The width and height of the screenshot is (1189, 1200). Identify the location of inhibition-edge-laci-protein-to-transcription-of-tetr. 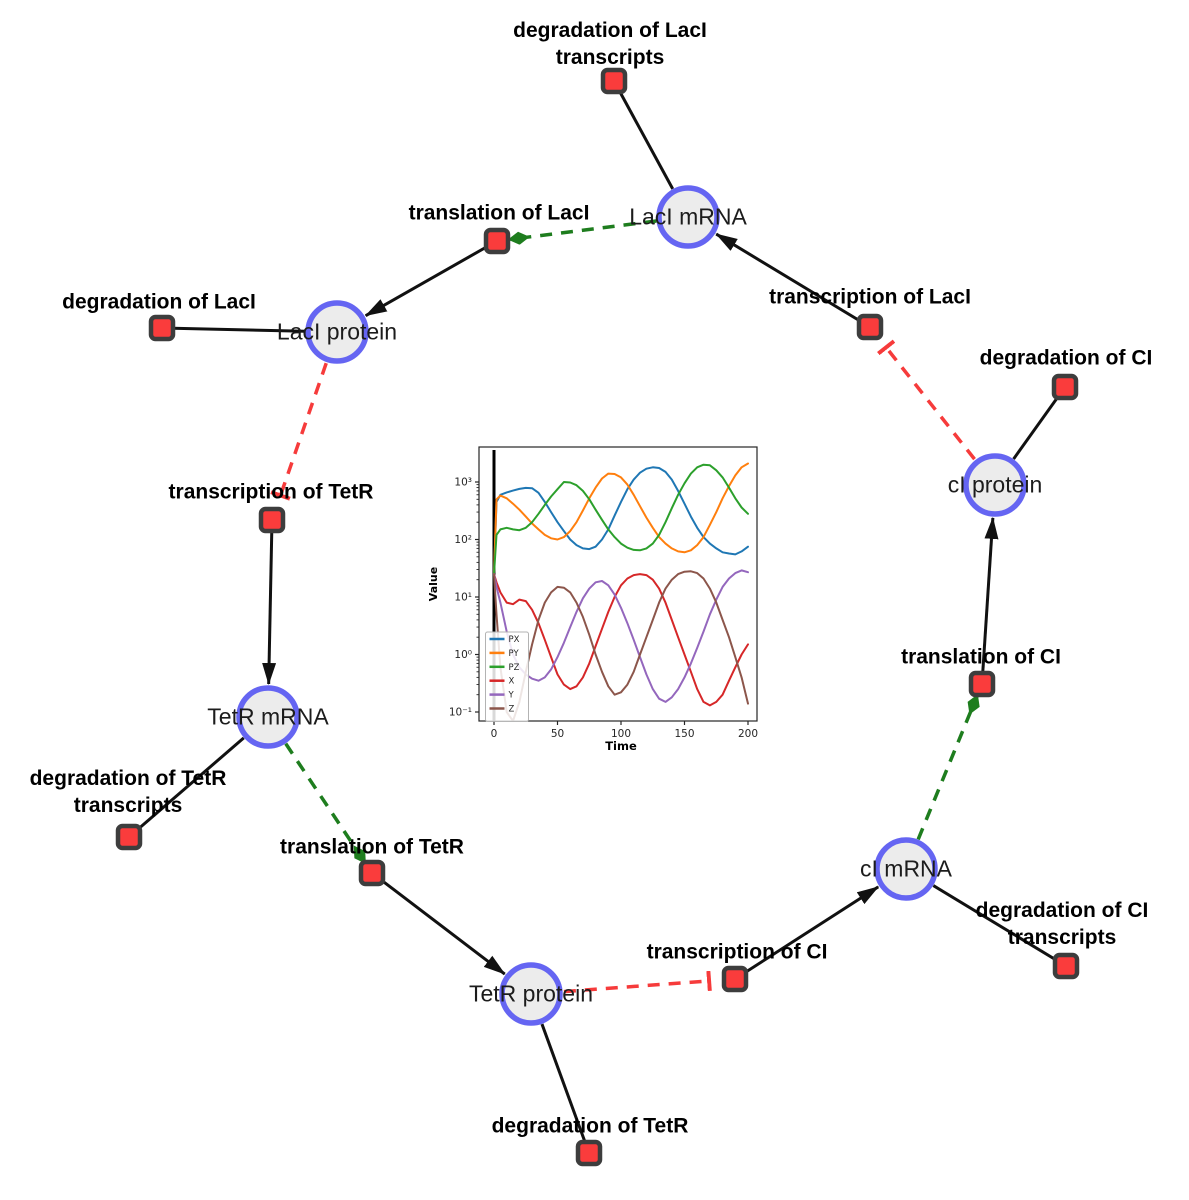
(299, 431).